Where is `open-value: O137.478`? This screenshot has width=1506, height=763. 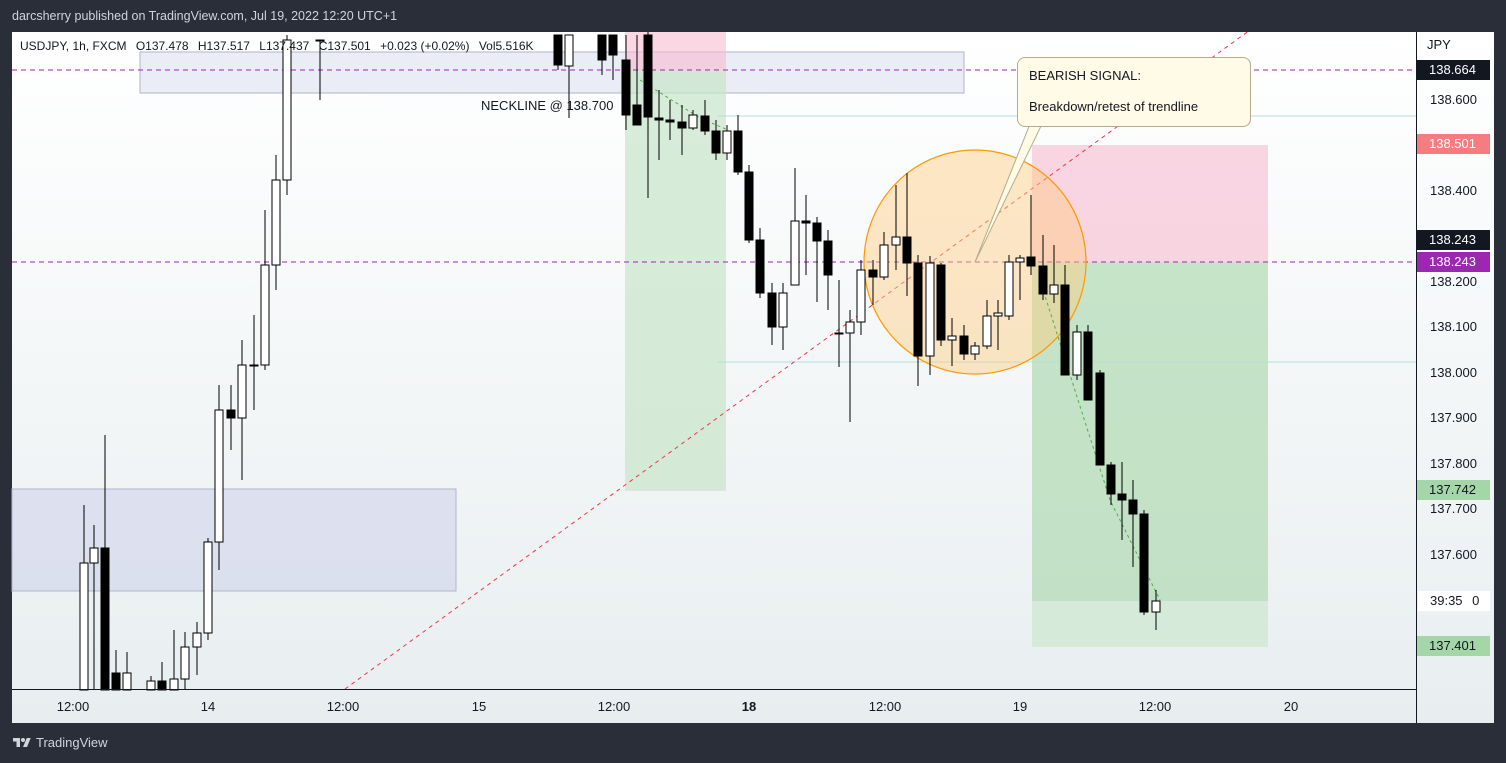 open-value: O137.478 is located at coordinates (162, 46).